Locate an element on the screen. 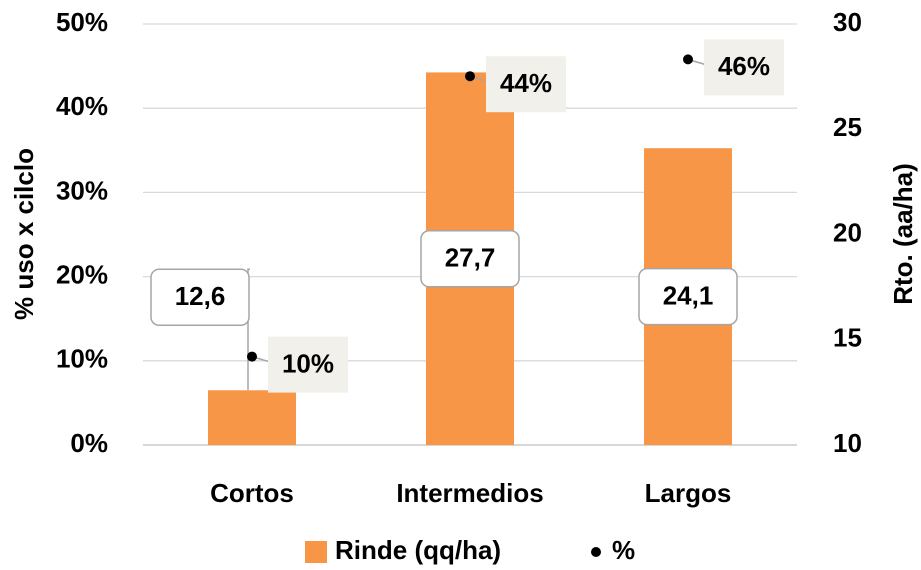 This screenshot has width=921, height=570. dot-value-label: 10% is located at coordinates (308, 363).